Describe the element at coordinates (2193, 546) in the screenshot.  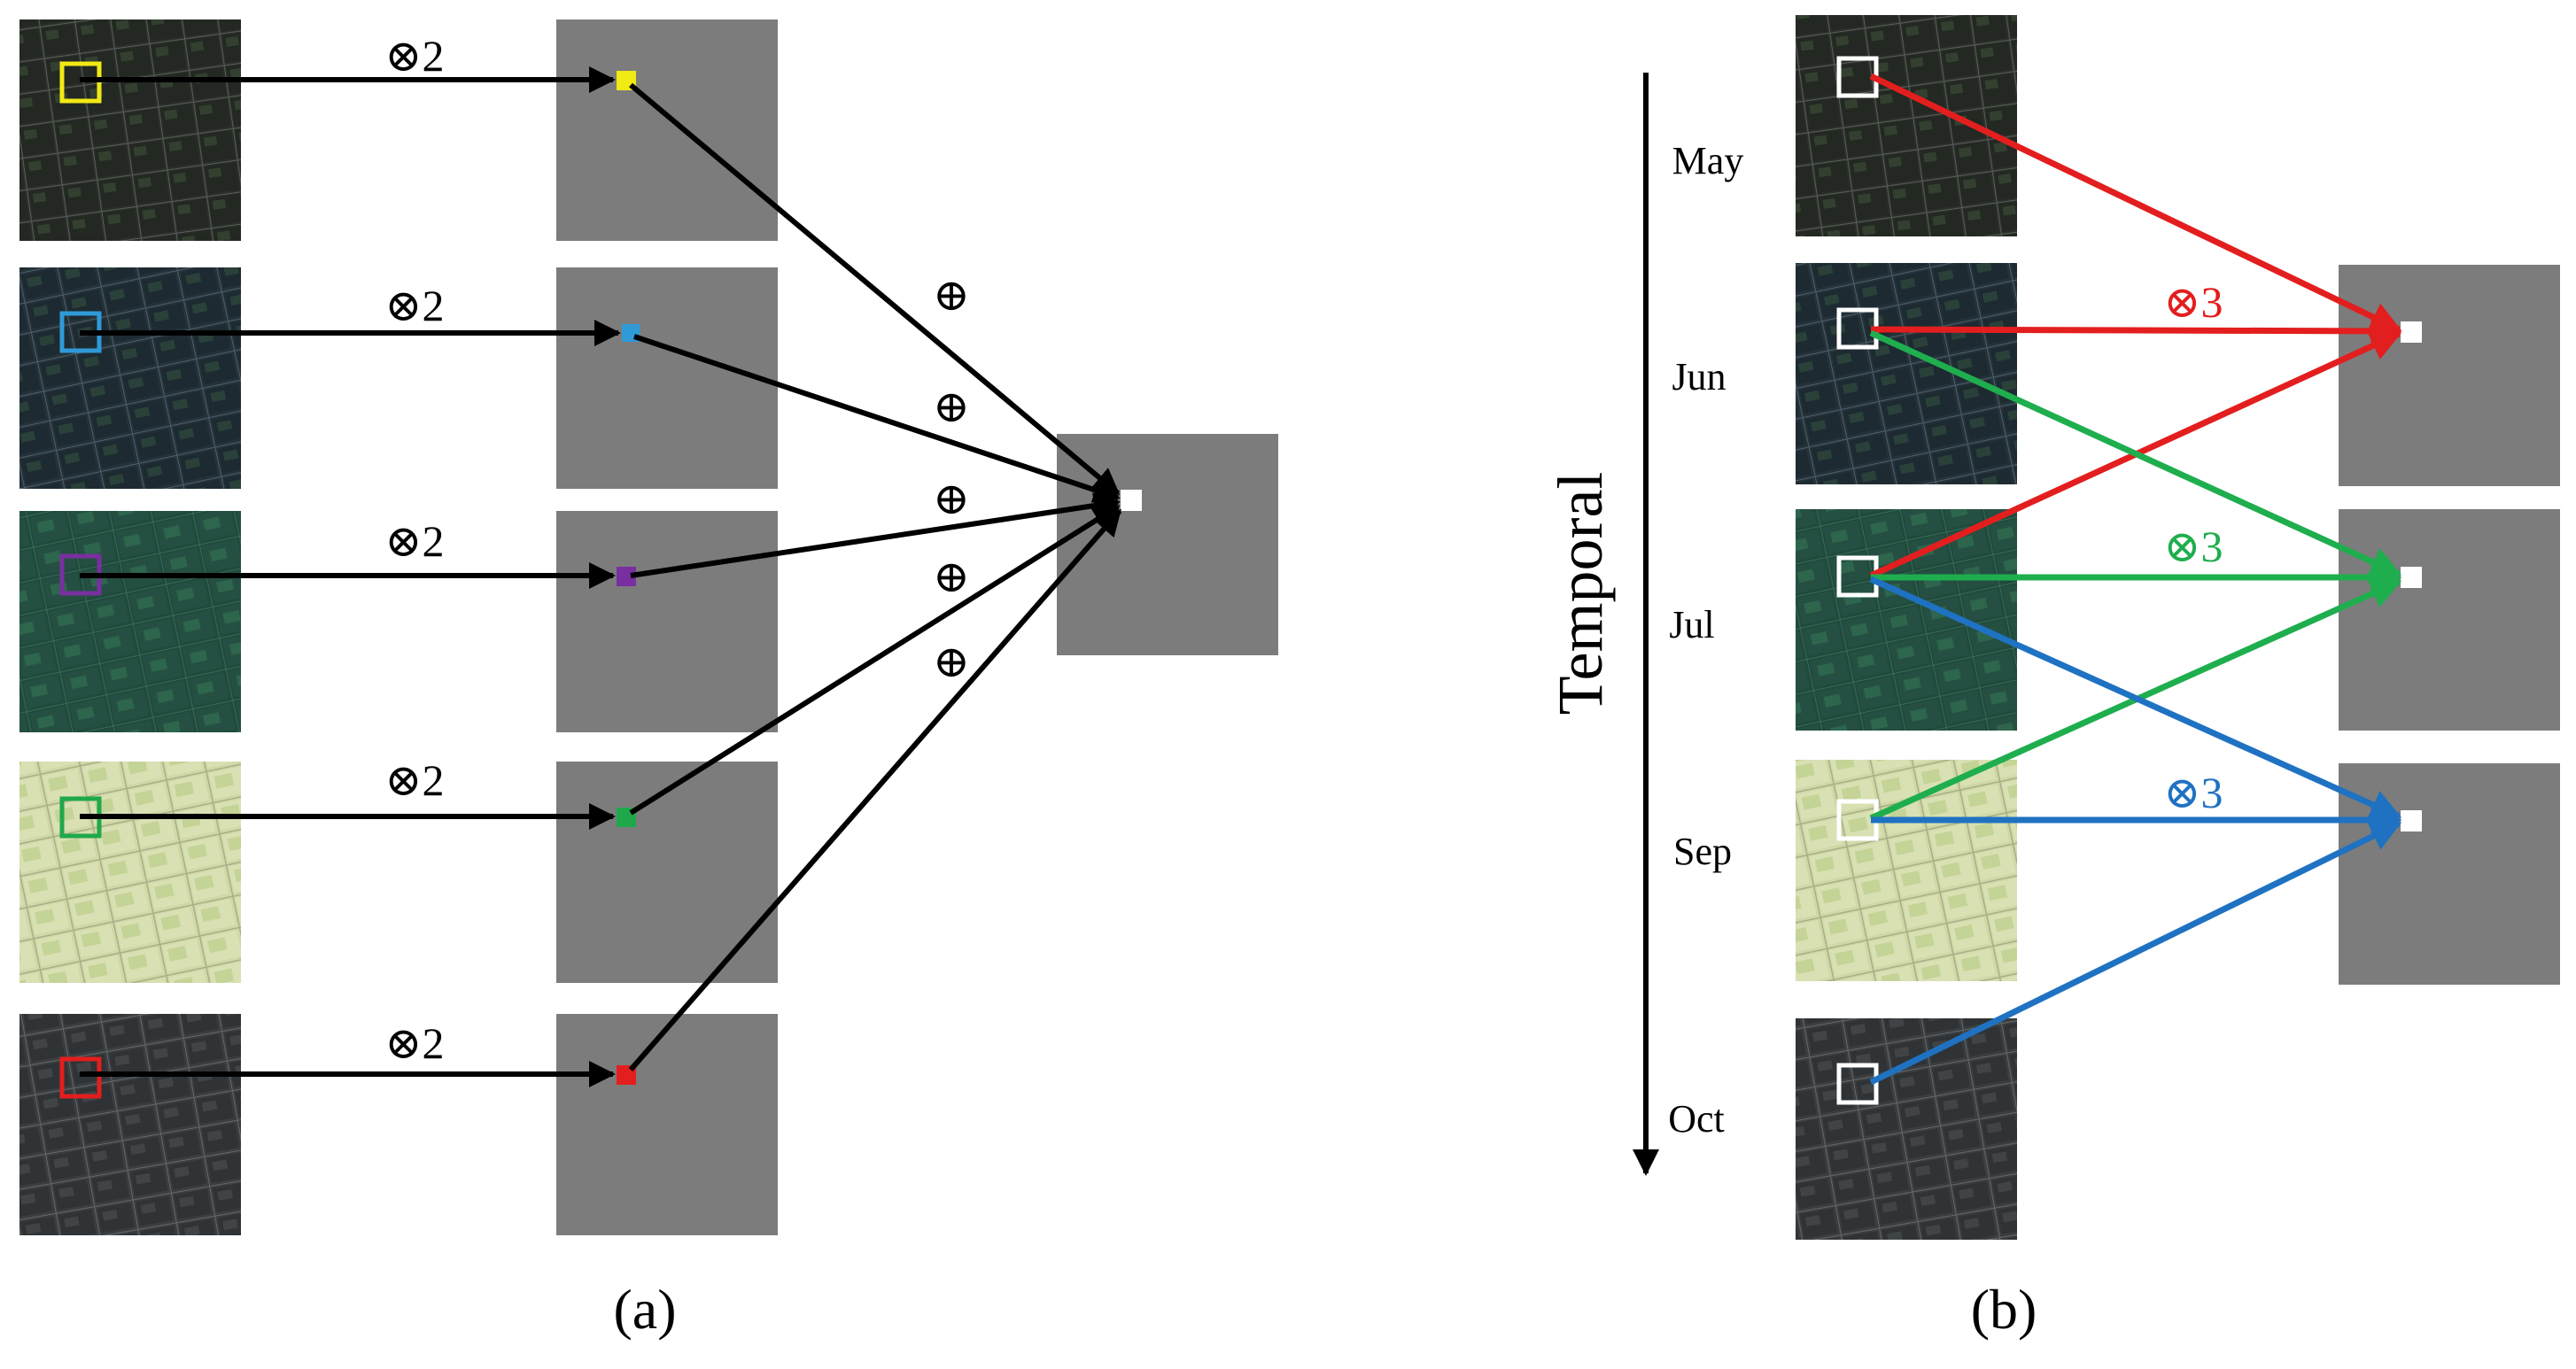
I see `multiply-label-green: ⊗3` at that location.